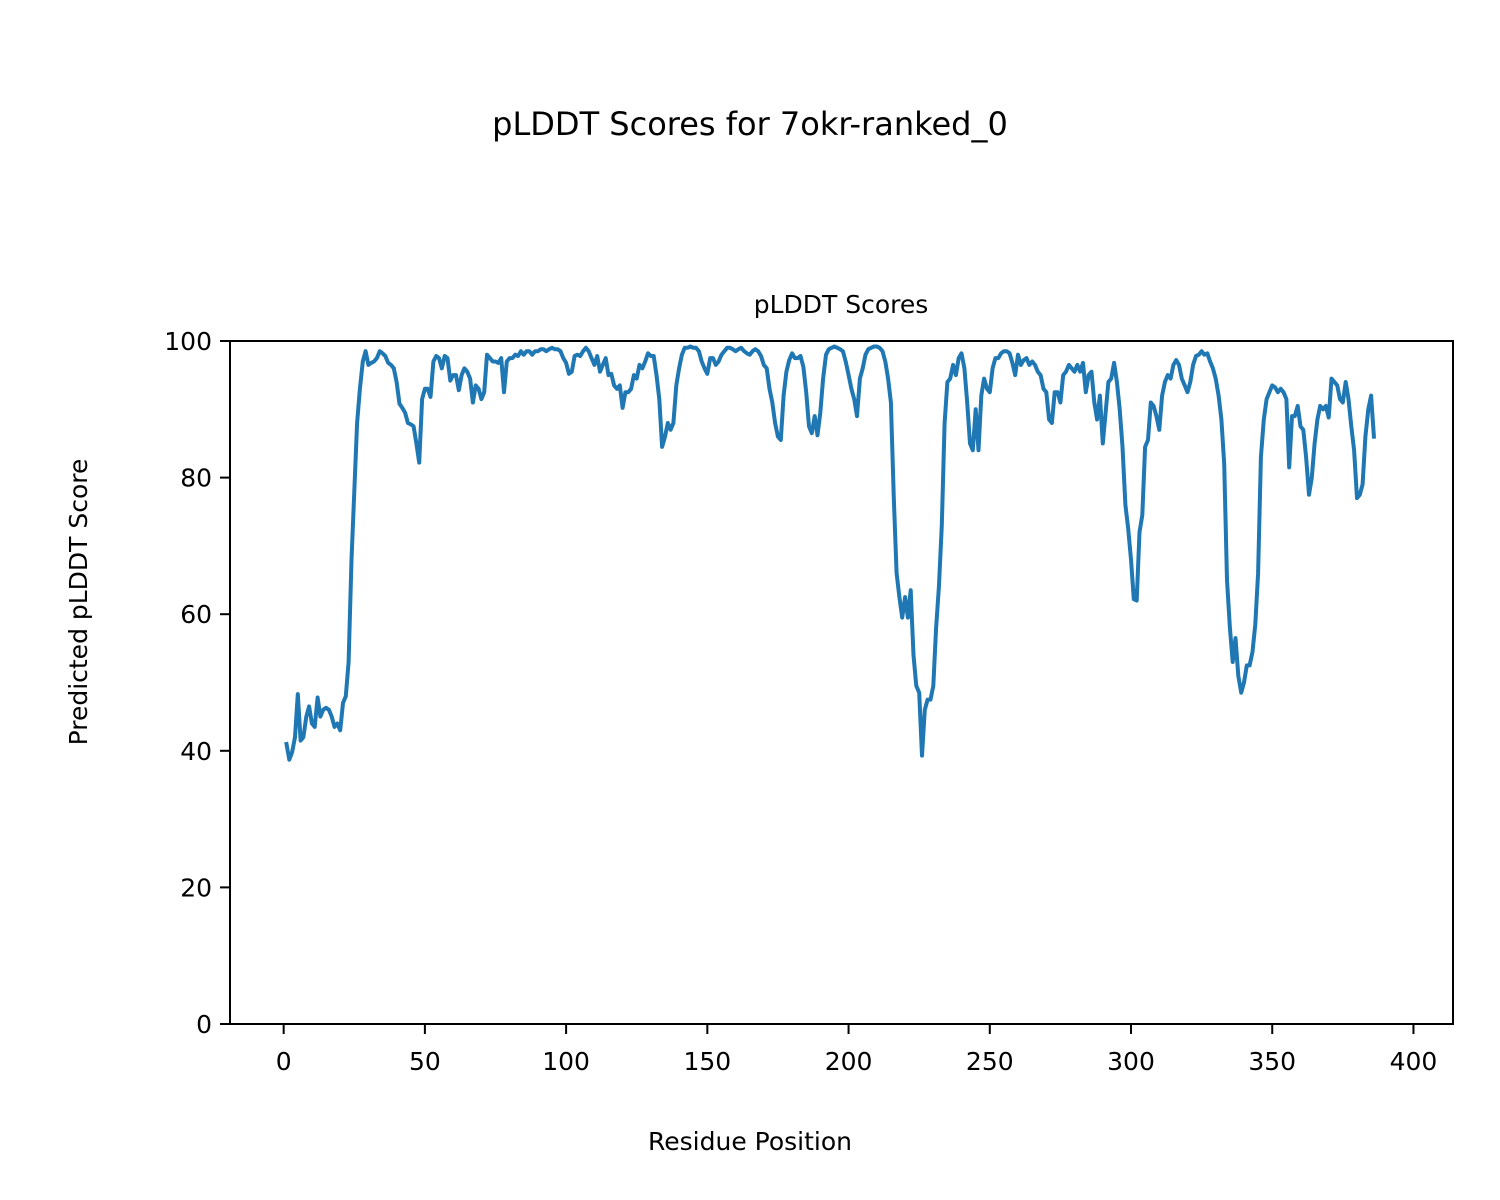 The image size is (1500, 1200). What do you see at coordinates (849, 1061) in the screenshot?
I see `x-tick-label: 200` at bounding box center [849, 1061].